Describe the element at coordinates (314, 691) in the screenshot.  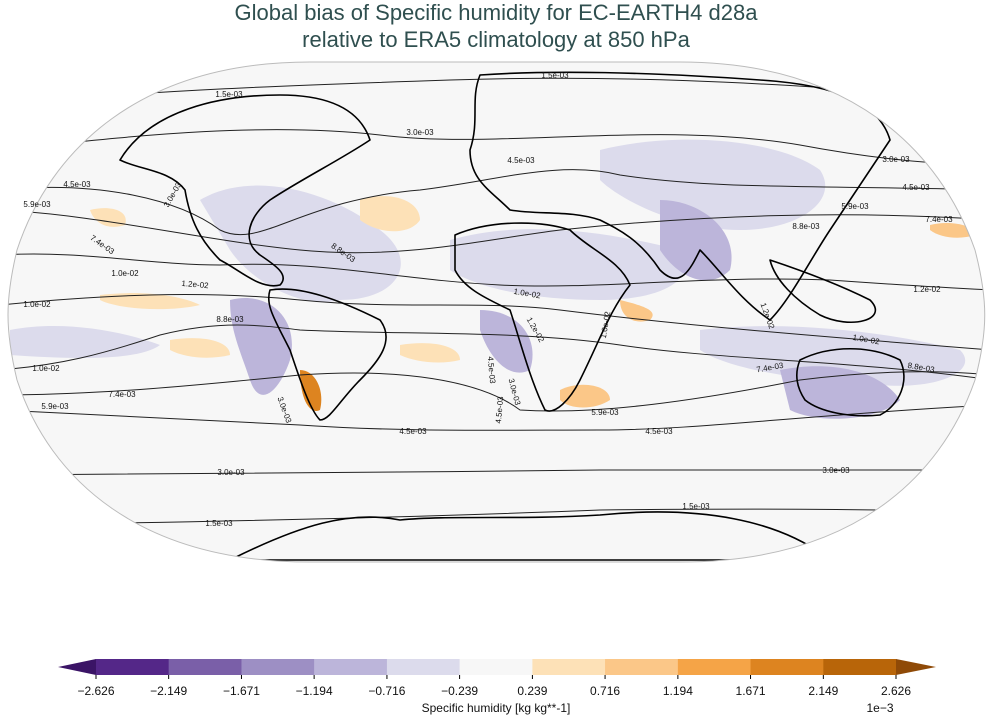
I see `colorbar-tick-label: −1.194` at that location.